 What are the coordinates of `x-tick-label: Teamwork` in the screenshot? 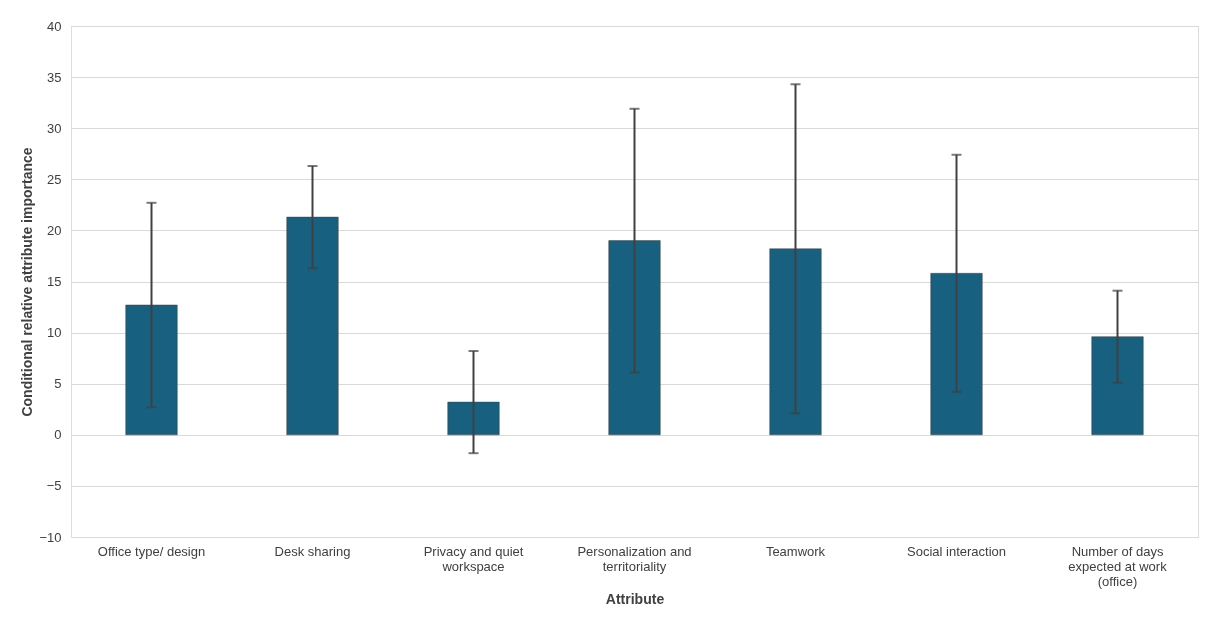 It's located at (795, 551).